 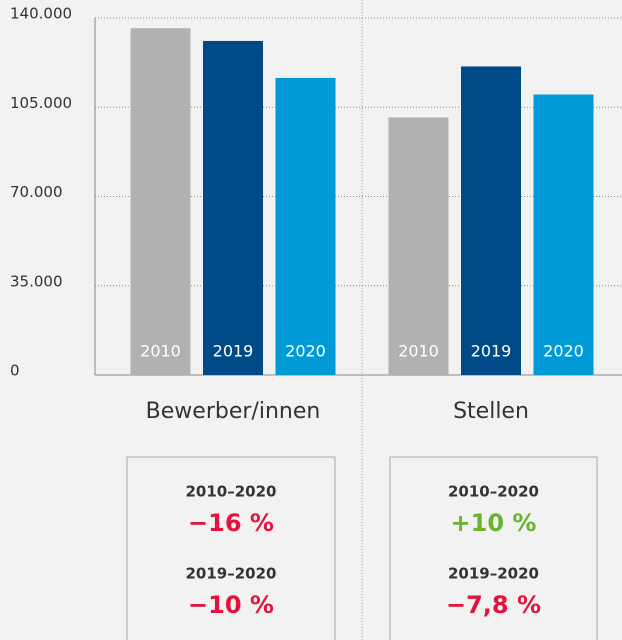 What do you see at coordinates (41, 103) in the screenshot?
I see `y-tick-label: 105.000` at bounding box center [41, 103].